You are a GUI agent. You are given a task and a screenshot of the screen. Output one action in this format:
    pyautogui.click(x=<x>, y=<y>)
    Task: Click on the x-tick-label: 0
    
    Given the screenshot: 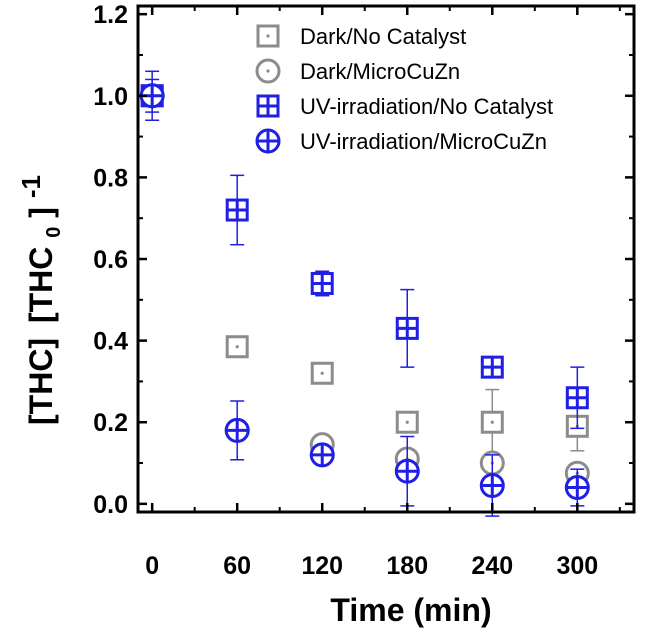 What is the action you would take?
    pyautogui.click(x=152, y=566)
    